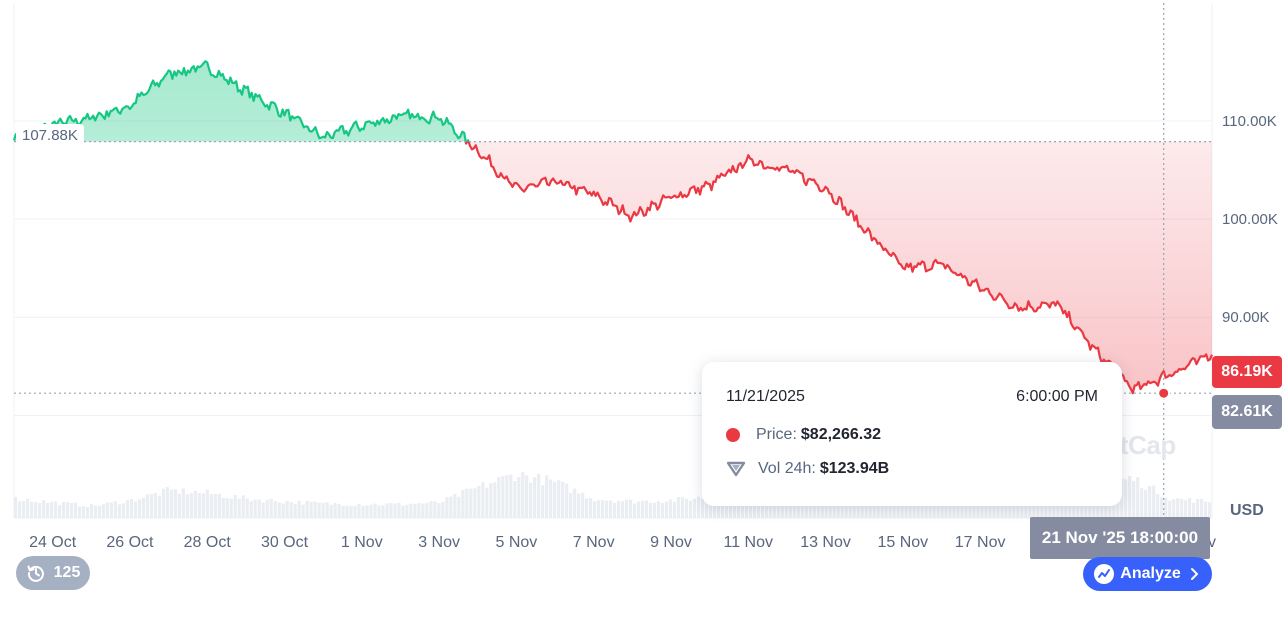  Describe the element at coordinates (736, 469) in the screenshot. I see `volume-icon` at that location.